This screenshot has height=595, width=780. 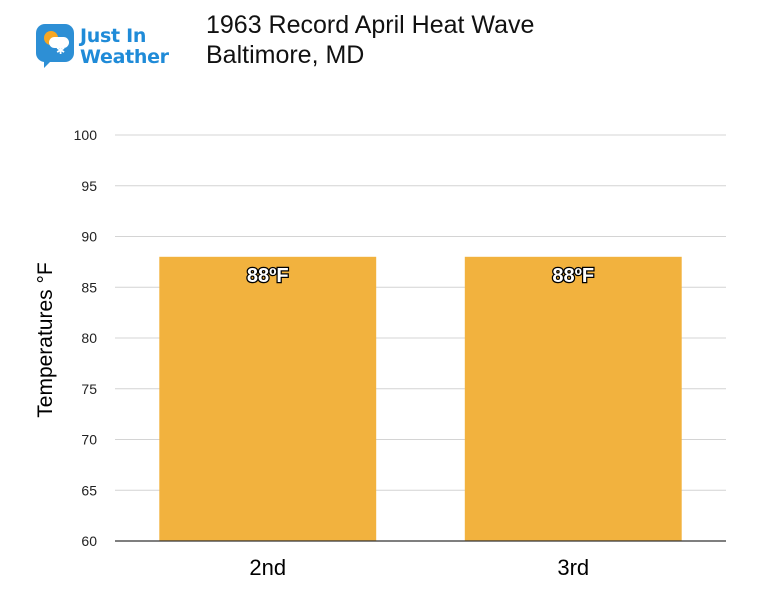 I want to click on logo-text: Just In Weather, so click(x=124, y=47).